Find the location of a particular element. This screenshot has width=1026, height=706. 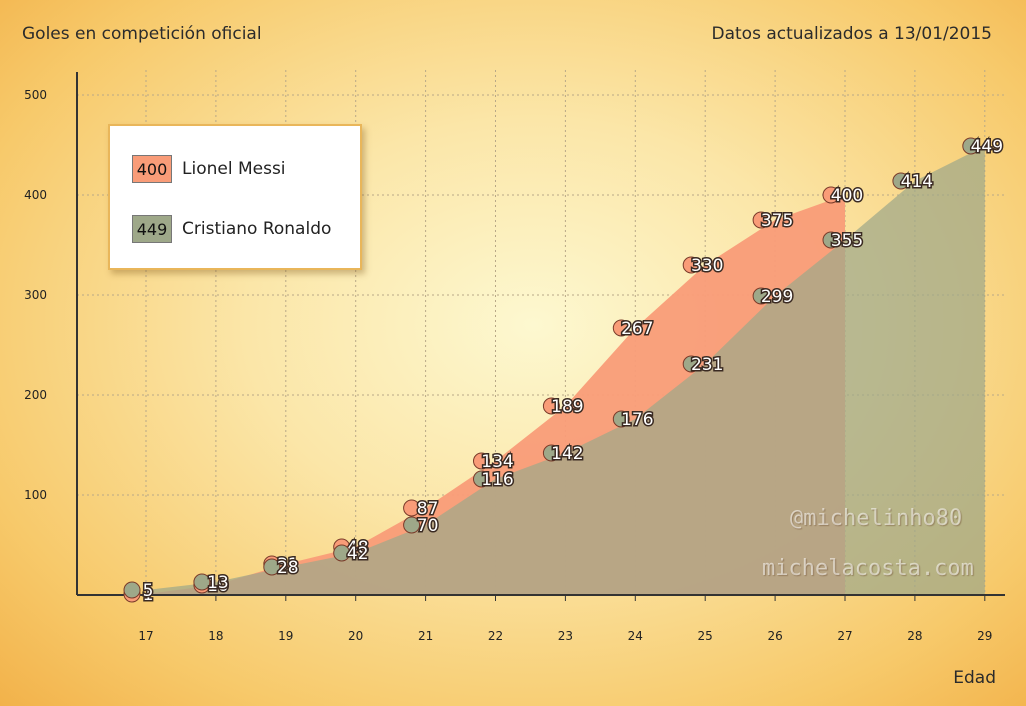

legend-item-messi: 400 Lionel Messi is located at coordinates (209, 169).